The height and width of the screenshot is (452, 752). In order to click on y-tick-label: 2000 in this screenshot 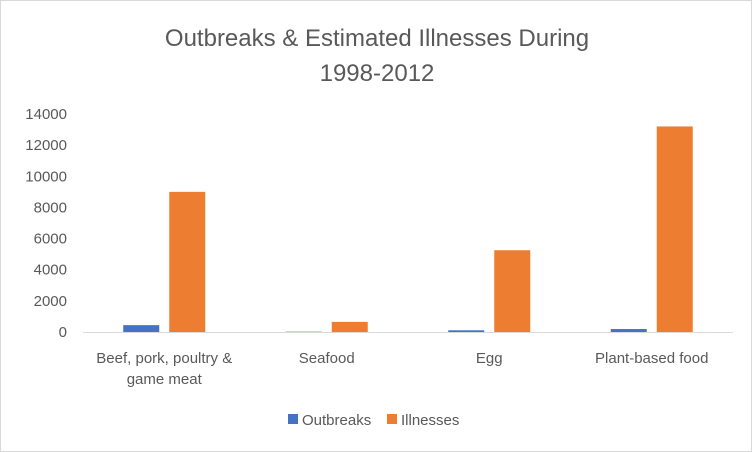, I will do `click(50, 301)`.